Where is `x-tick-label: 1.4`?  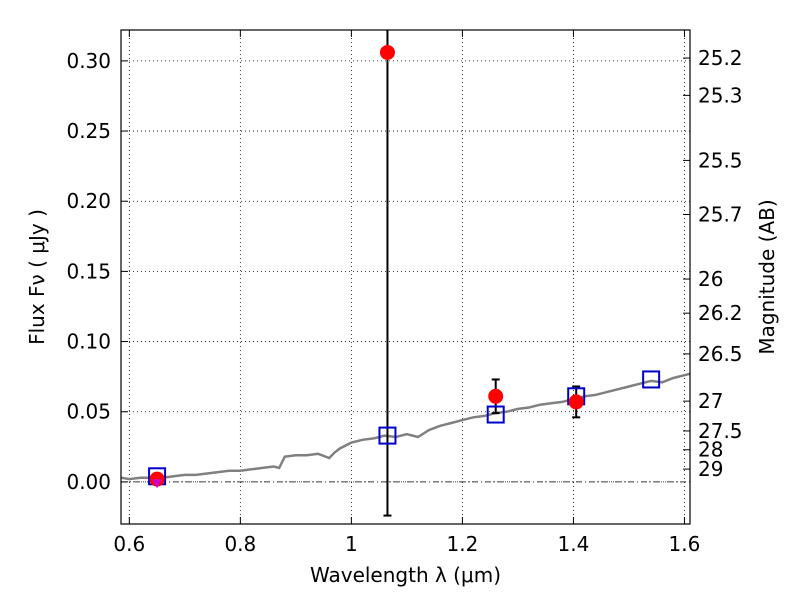
x-tick-label: 1.4 is located at coordinates (574, 544).